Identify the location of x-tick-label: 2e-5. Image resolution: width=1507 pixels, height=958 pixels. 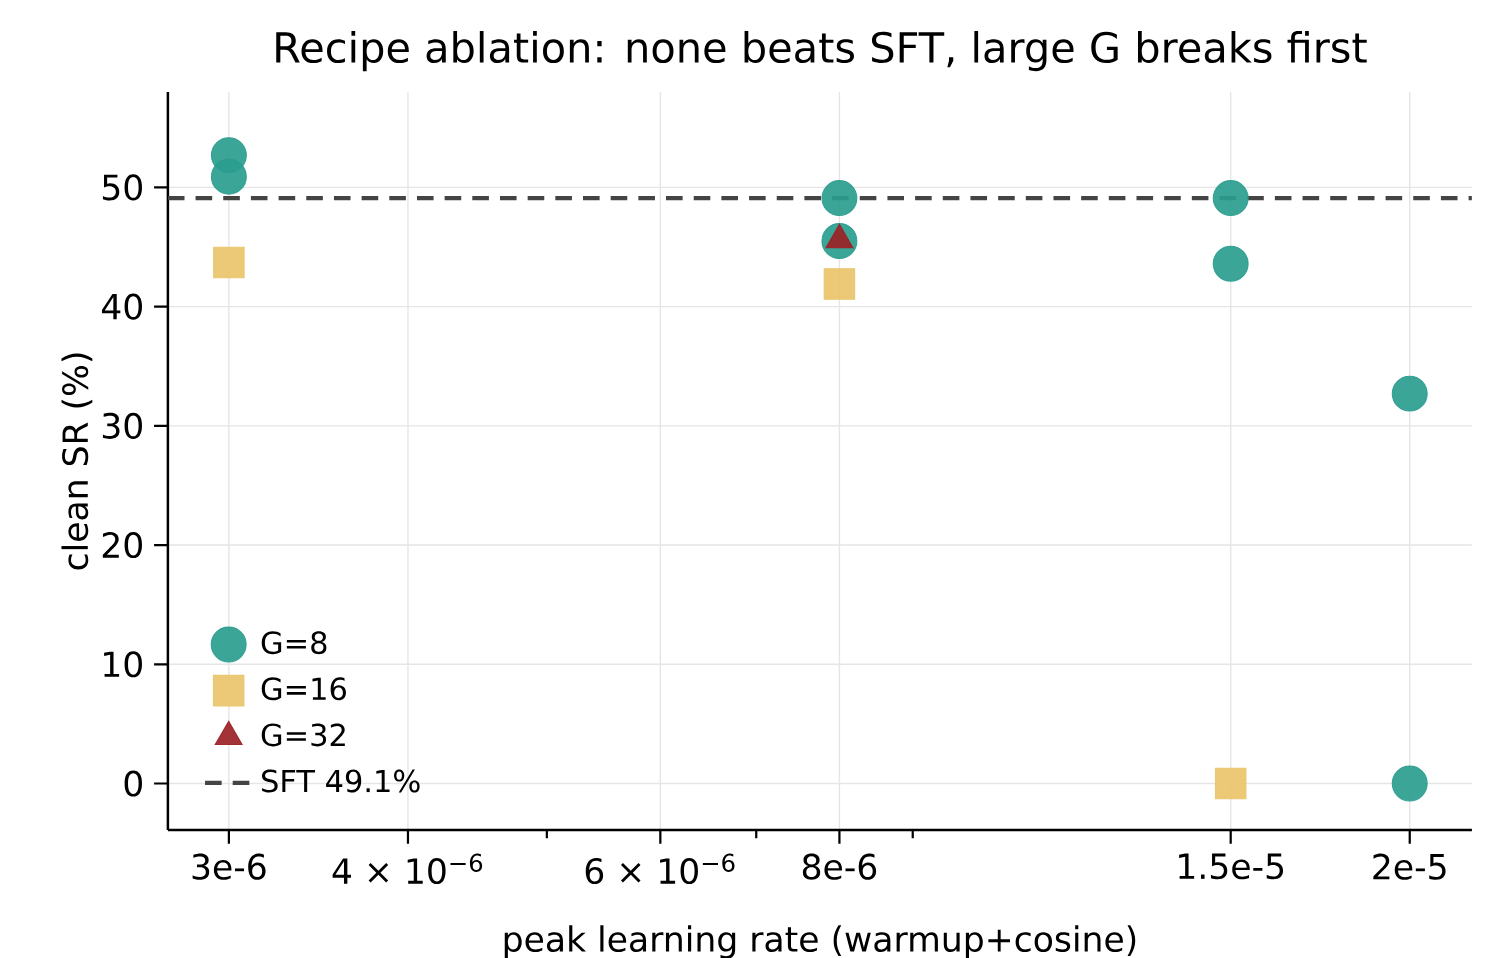
(1409, 866).